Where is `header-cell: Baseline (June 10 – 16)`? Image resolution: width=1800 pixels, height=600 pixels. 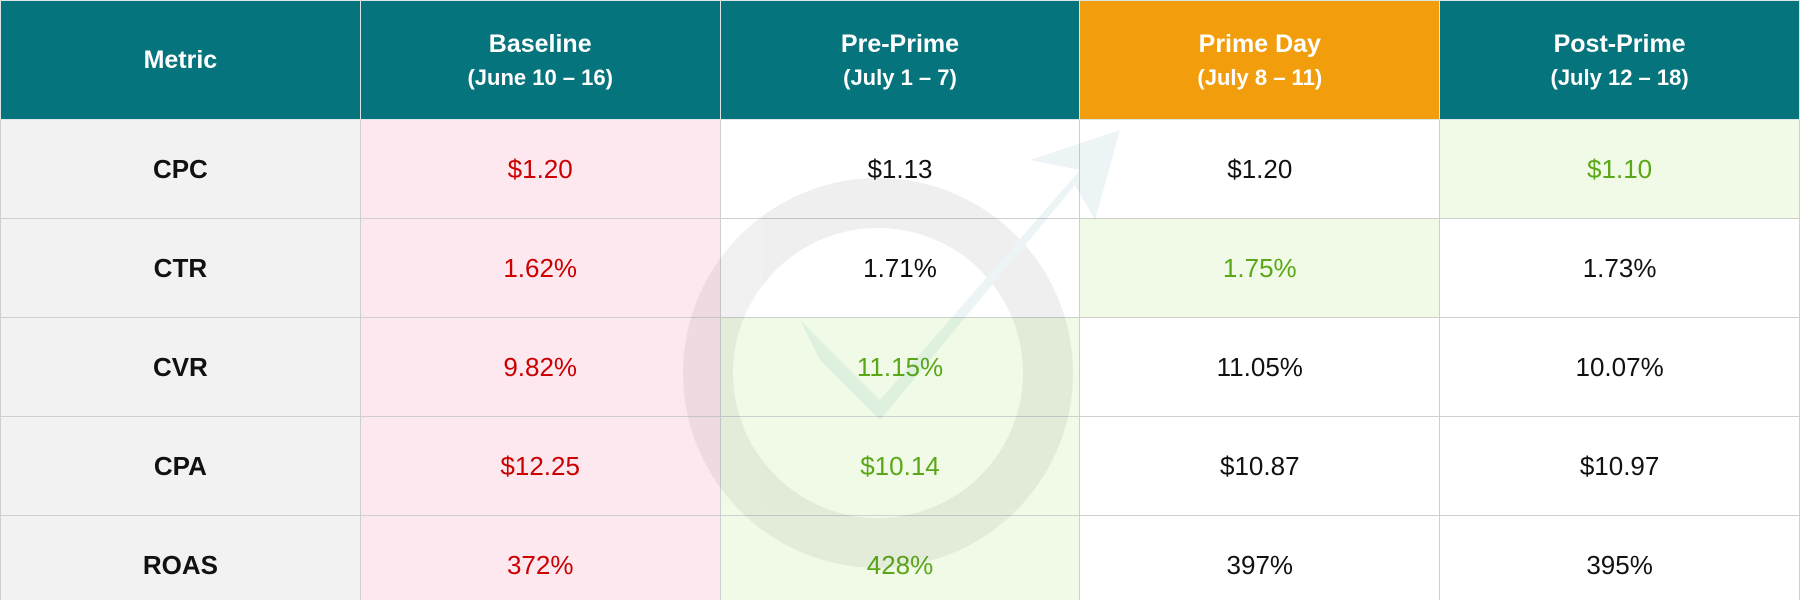
header-cell: Baseline (June 10 – 16) is located at coordinates (540, 60).